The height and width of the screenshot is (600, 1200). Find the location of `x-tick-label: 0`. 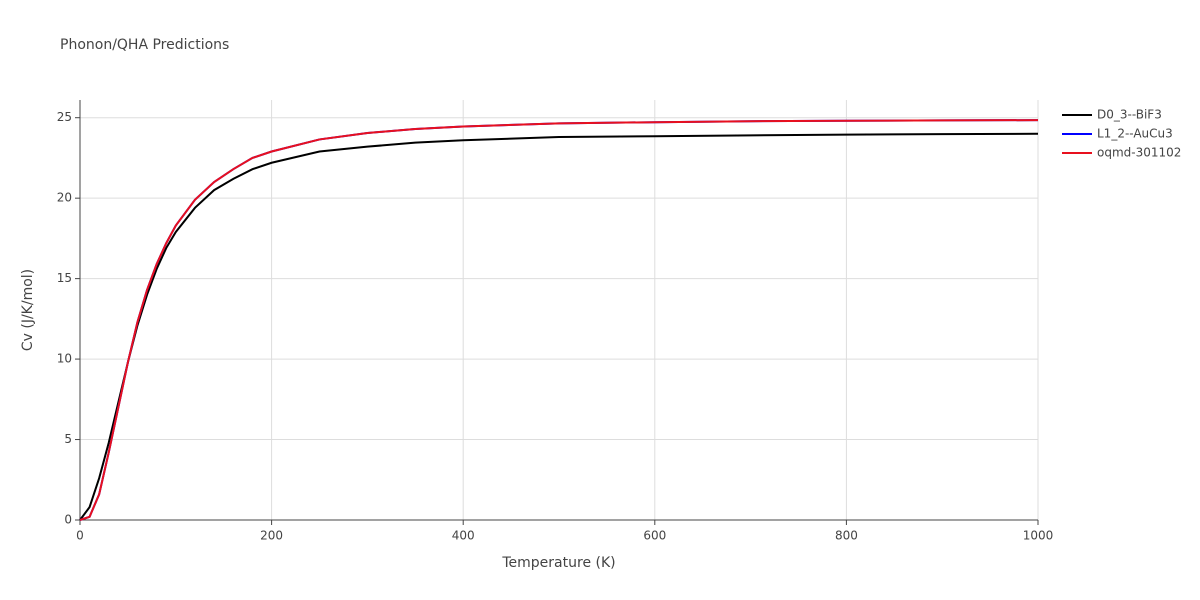

x-tick-label: 0 is located at coordinates (80, 536).